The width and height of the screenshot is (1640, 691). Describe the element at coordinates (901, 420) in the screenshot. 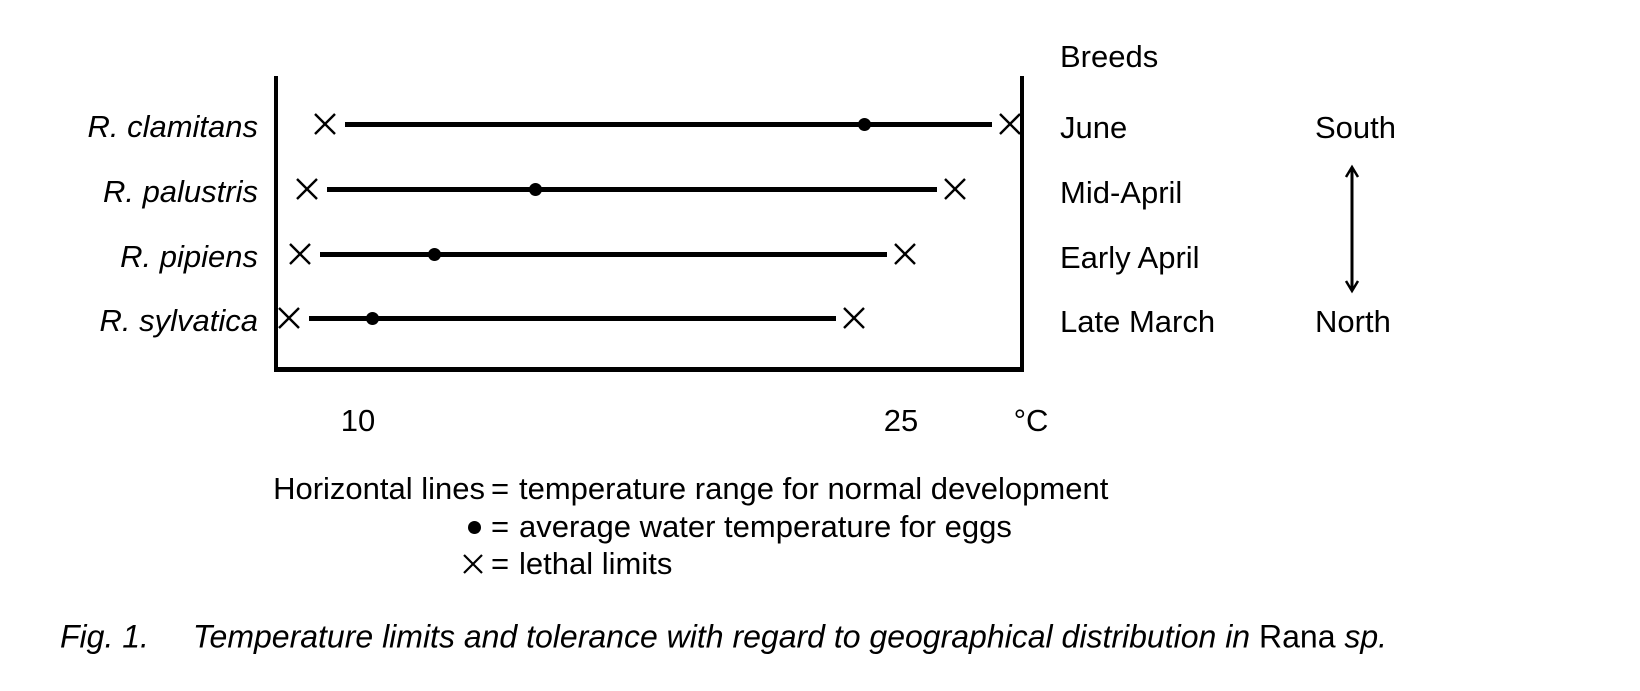

I see `x-tick-25: 25` at that location.